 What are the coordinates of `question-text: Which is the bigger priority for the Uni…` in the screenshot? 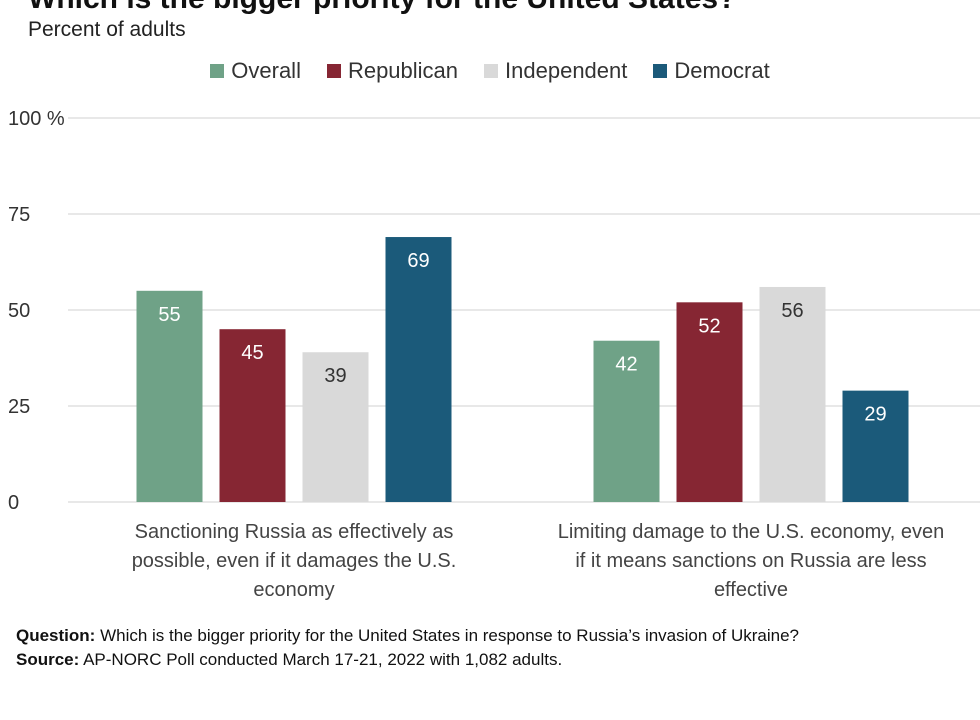 It's located at (447, 635).